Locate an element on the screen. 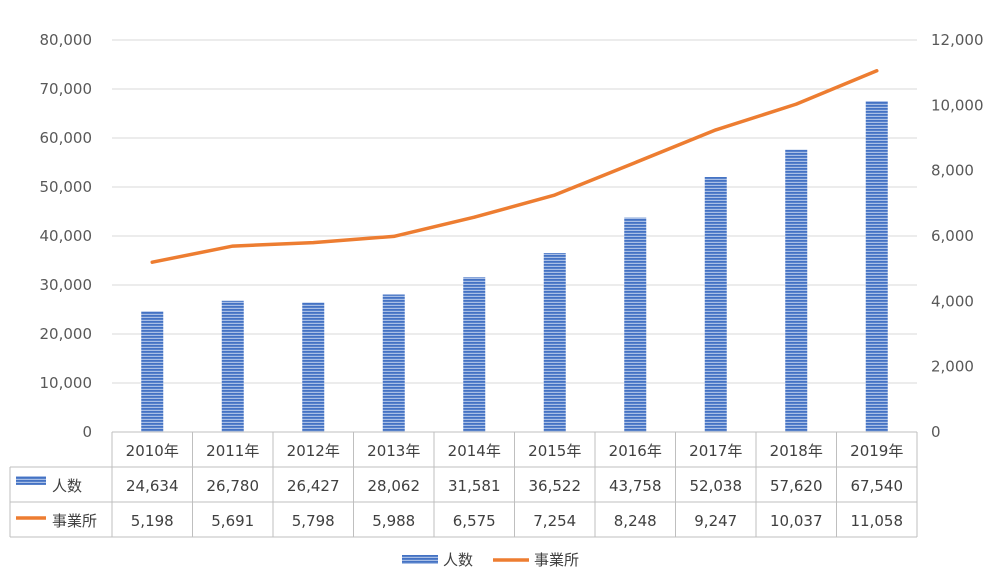 The image size is (997, 578). category-label: 2018年 is located at coordinates (796, 451).